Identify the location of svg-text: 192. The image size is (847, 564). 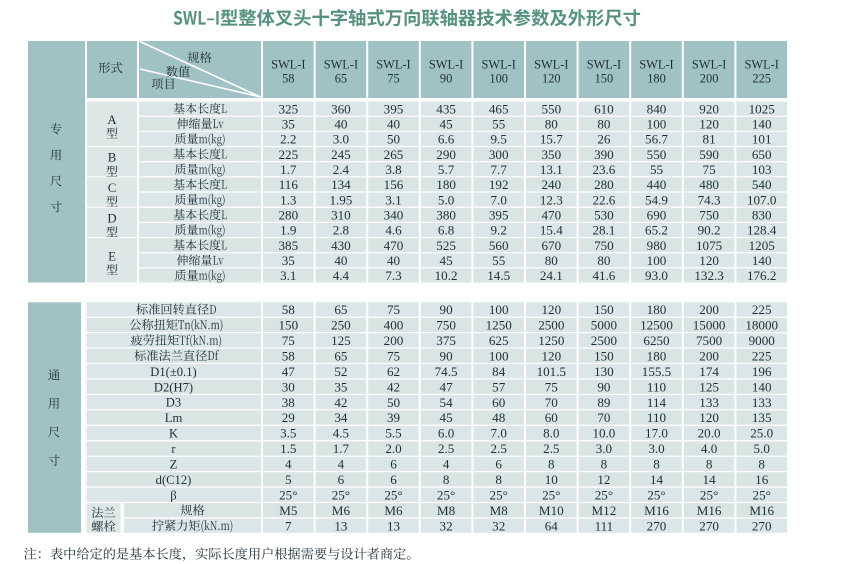
(499, 184).